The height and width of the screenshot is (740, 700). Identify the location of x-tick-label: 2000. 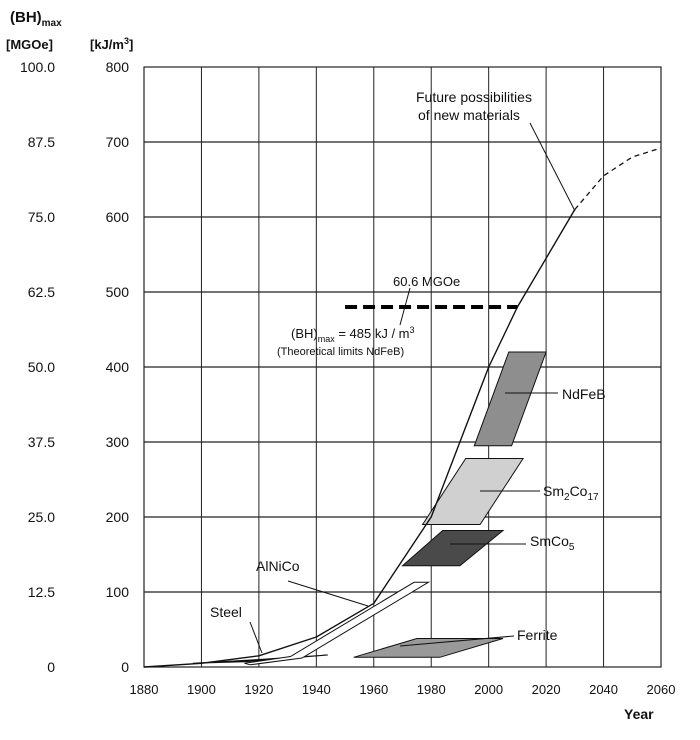
(488, 689).